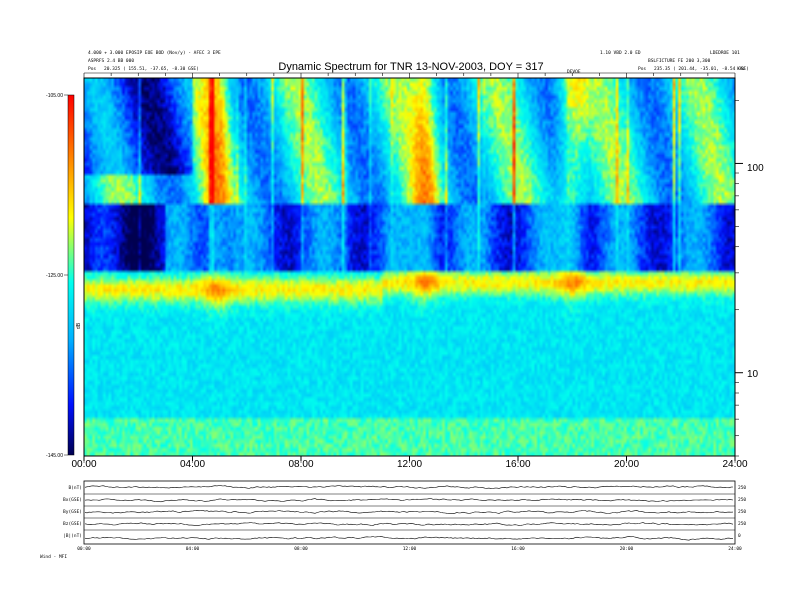 This screenshot has width=792, height=612. Describe the element at coordinates (742, 512) in the screenshot. I see `ts-right-tick-2: 250` at that location.